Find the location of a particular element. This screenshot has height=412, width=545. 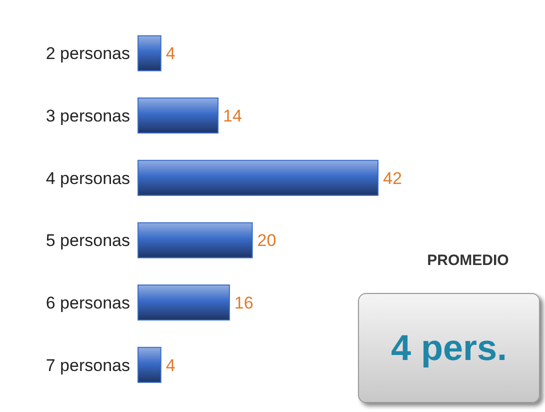

data-label: 42 is located at coordinates (392, 178).